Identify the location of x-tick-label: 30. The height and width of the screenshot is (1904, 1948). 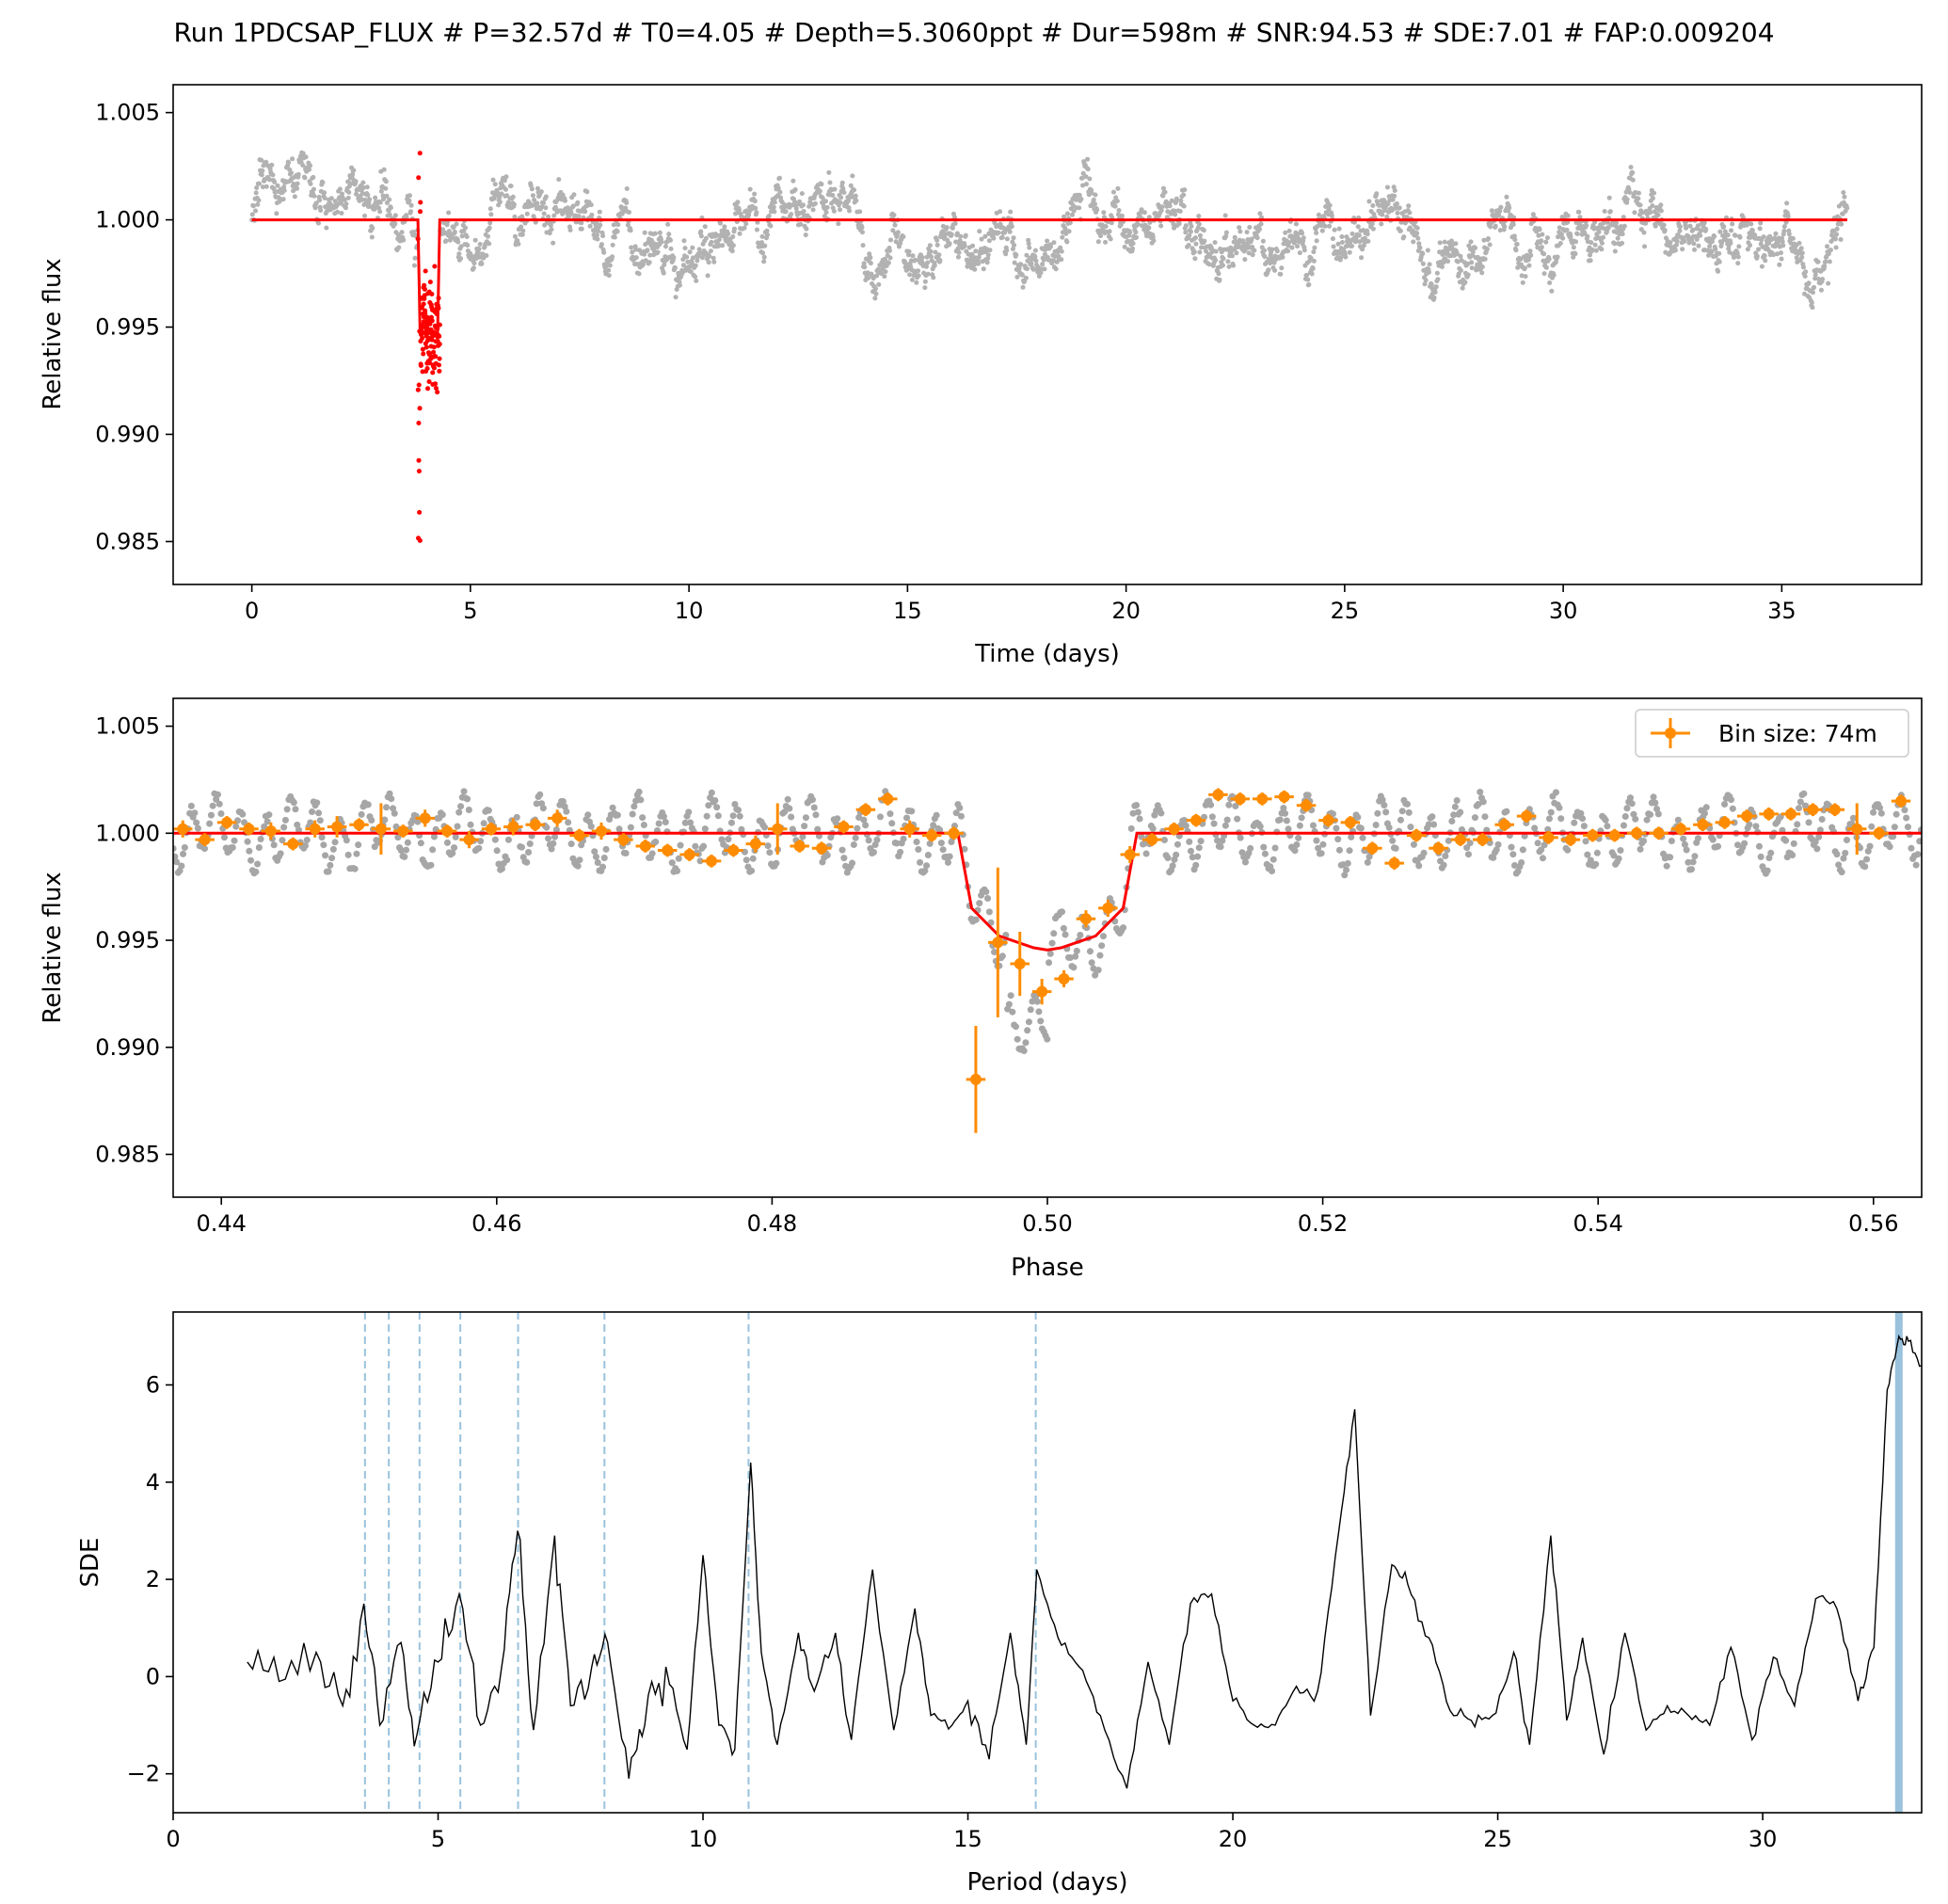
(1763, 1839).